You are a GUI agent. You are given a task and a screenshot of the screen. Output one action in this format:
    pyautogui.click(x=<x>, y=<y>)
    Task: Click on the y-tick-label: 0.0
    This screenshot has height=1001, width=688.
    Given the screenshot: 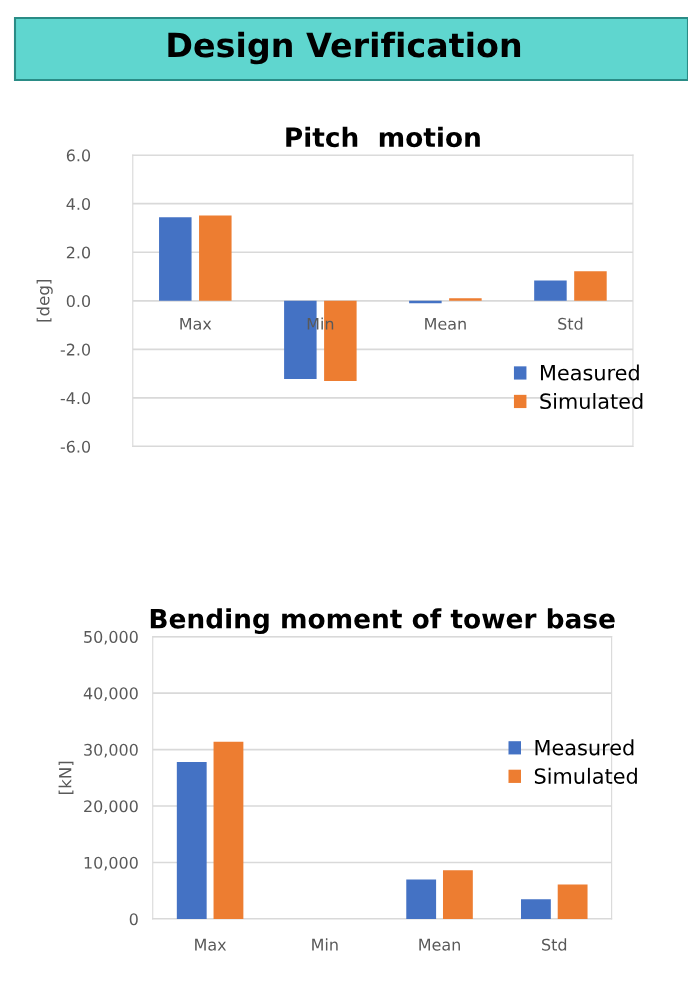 What is the action you would take?
    pyautogui.click(x=78, y=301)
    